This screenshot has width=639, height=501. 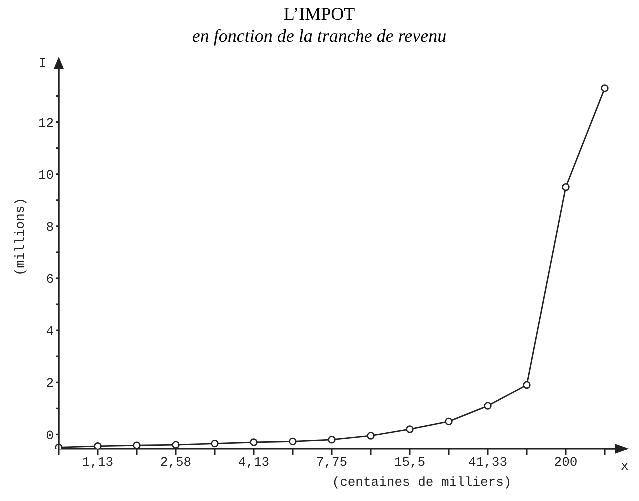 What do you see at coordinates (319, 36) in the screenshot?
I see `chart-subtitle: en fonction de la tranche de revenu` at bounding box center [319, 36].